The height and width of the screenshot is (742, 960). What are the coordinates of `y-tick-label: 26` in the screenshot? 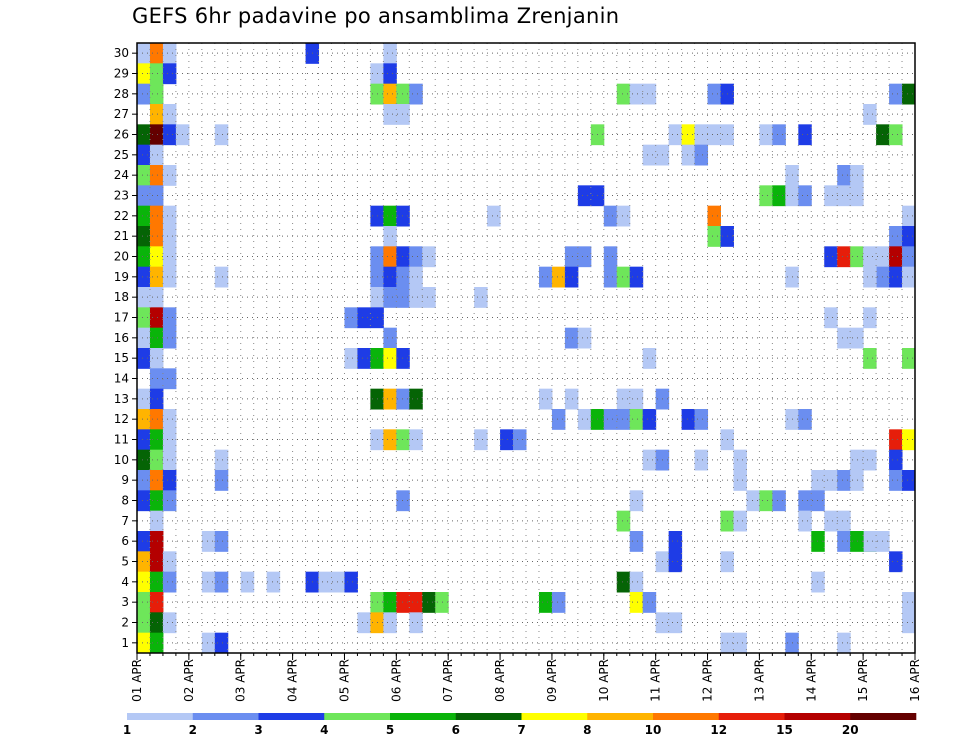 It's located at (121, 135).